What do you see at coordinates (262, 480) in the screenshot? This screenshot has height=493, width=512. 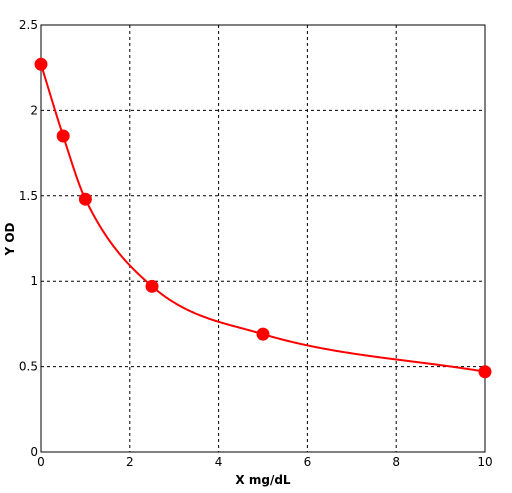 I see `x-axis-title: X mg/dL` at bounding box center [262, 480].